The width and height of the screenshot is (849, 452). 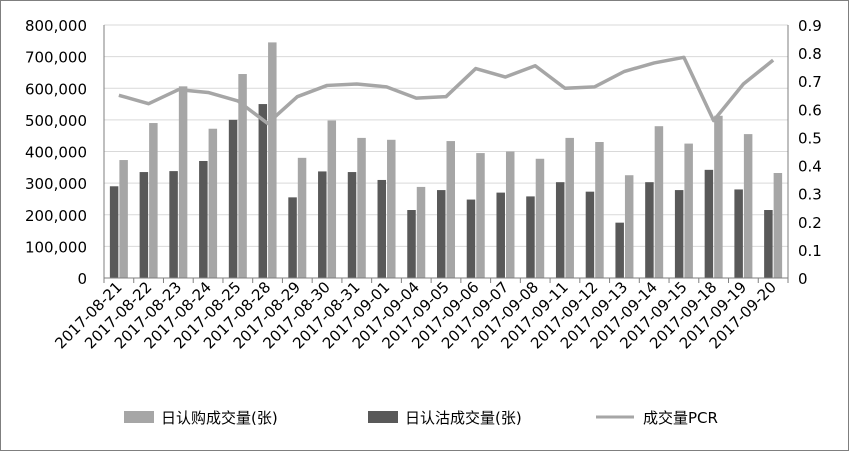 I want to click on y2-tick-label: 0.2, so click(x=810, y=223).